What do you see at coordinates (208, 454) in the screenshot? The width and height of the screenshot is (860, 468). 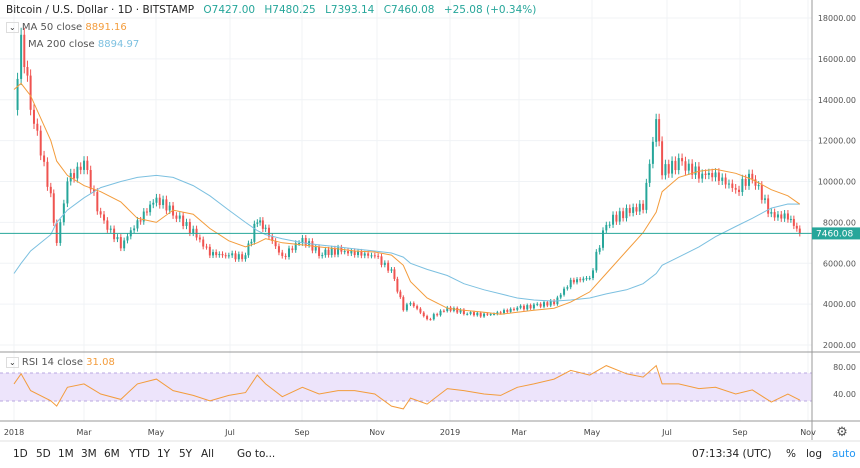 I see `range-all: All` at bounding box center [208, 454].